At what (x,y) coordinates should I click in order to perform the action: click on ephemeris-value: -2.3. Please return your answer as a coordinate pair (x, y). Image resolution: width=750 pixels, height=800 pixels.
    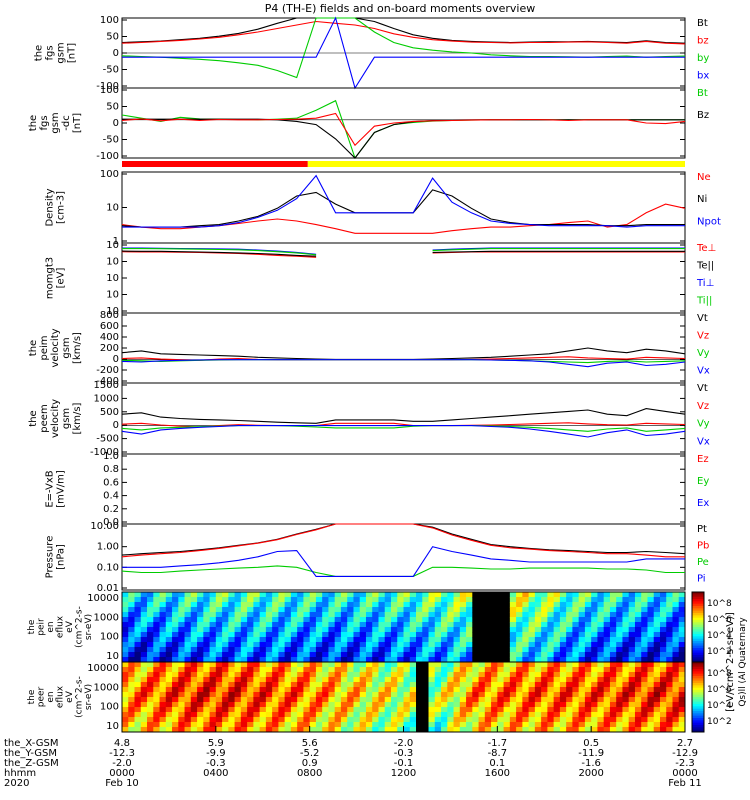
    Looking at the image, I should click on (685, 763).